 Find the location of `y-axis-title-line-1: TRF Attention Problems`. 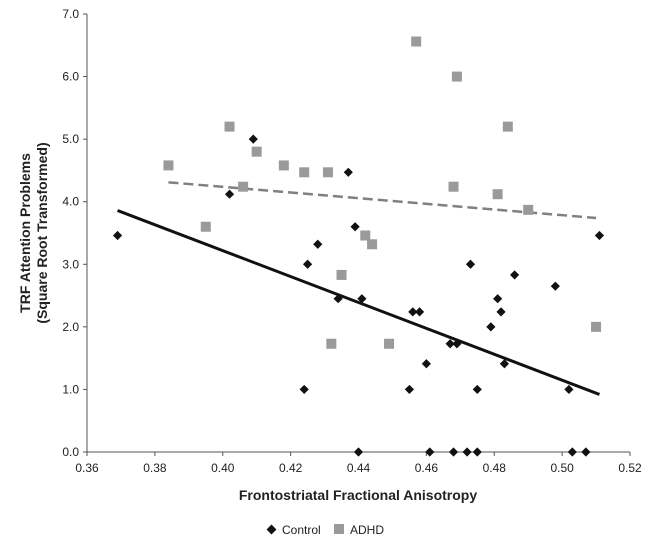

y-axis-title-line-1: TRF Attention Problems is located at coordinates (25, 233).